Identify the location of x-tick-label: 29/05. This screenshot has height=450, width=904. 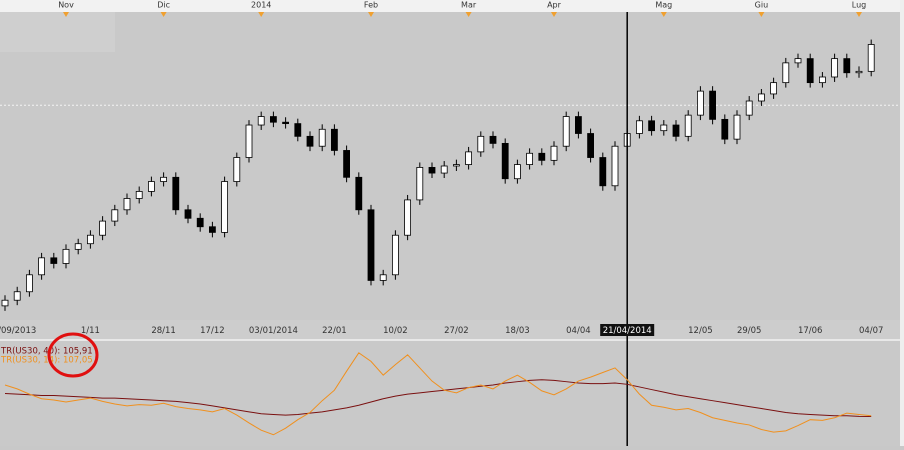
(749, 331).